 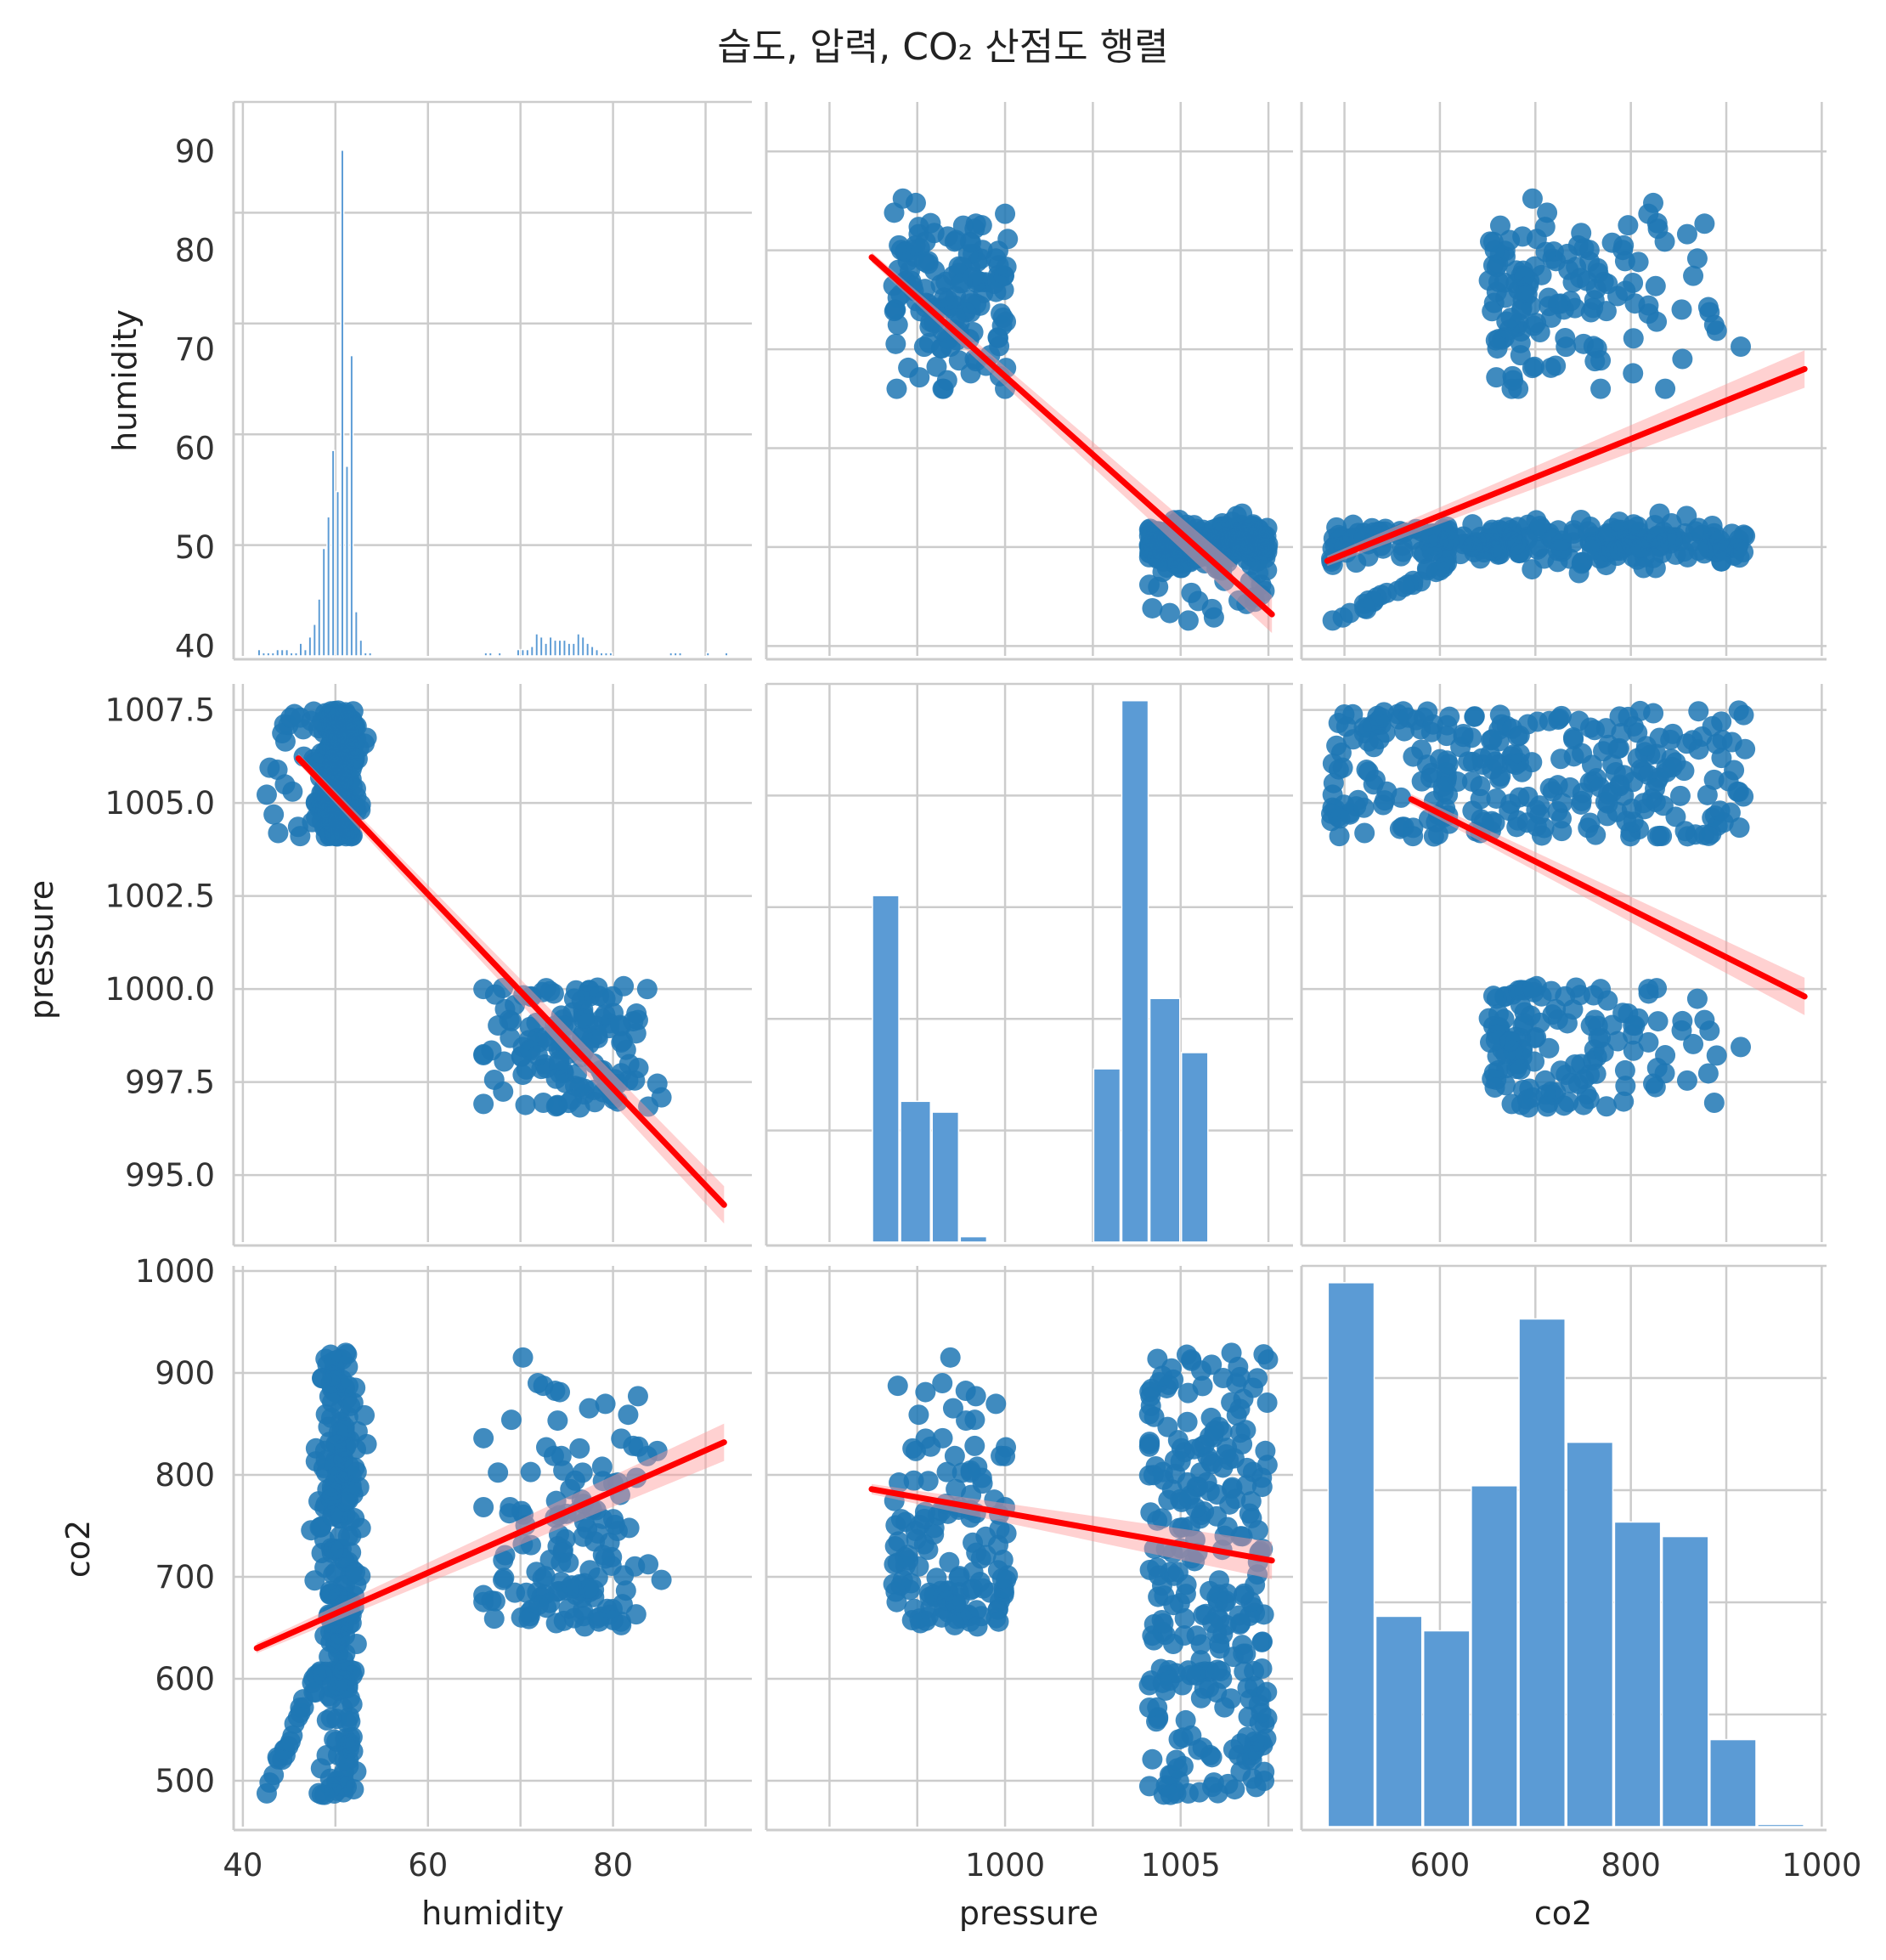 What do you see at coordinates (185, 1781) in the screenshot?
I see `y-tick-label-co2-0: 500` at bounding box center [185, 1781].